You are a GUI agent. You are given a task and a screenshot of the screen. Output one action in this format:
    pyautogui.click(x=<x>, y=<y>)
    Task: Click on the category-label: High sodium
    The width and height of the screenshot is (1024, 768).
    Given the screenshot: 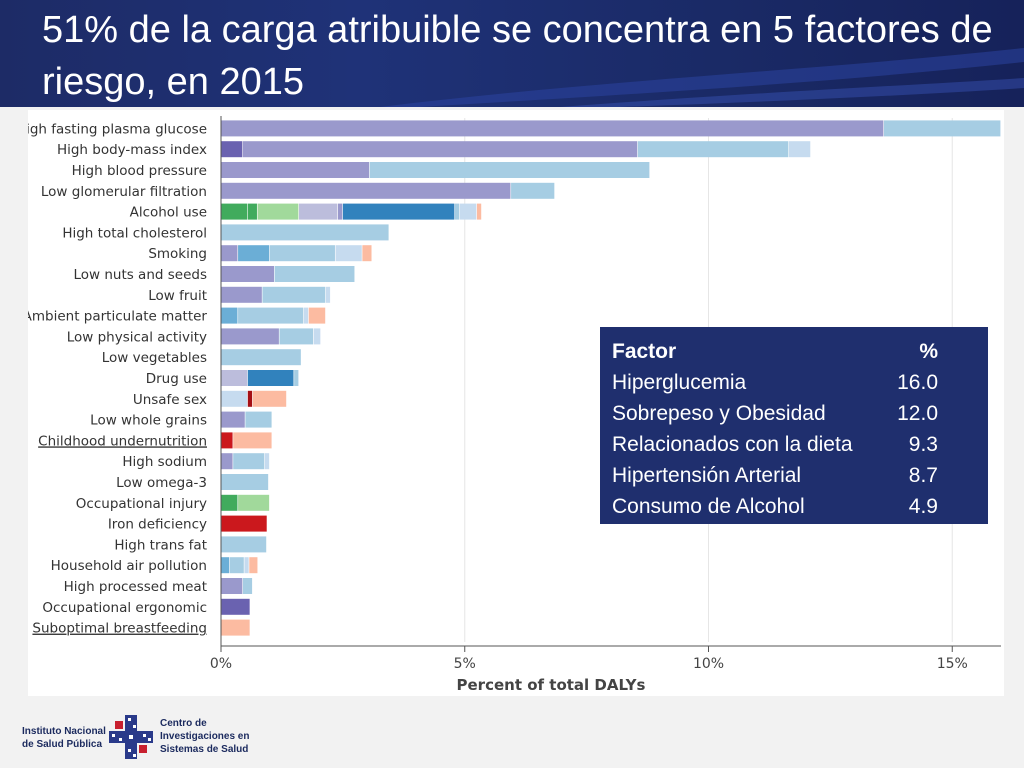 What is the action you would take?
    pyautogui.click(x=164, y=462)
    